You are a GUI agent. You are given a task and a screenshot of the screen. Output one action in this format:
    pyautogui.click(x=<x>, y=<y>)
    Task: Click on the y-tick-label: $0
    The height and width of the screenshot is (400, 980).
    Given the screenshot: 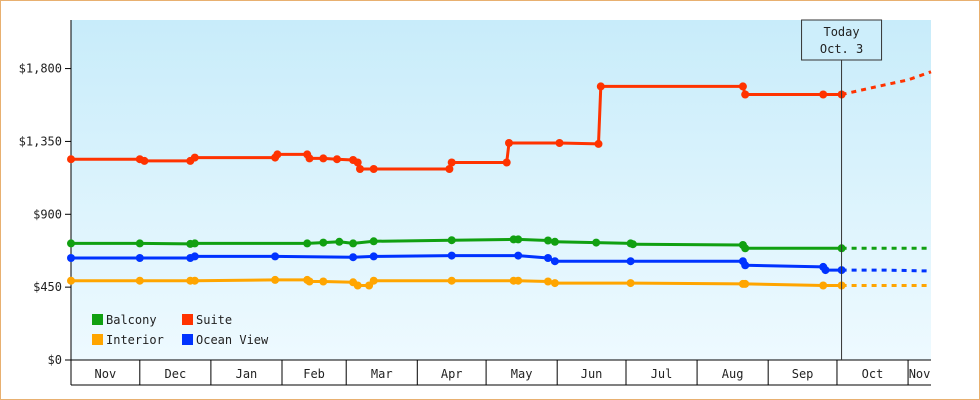 What is the action you would take?
    pyautogui.click(x=55, y=360)
    